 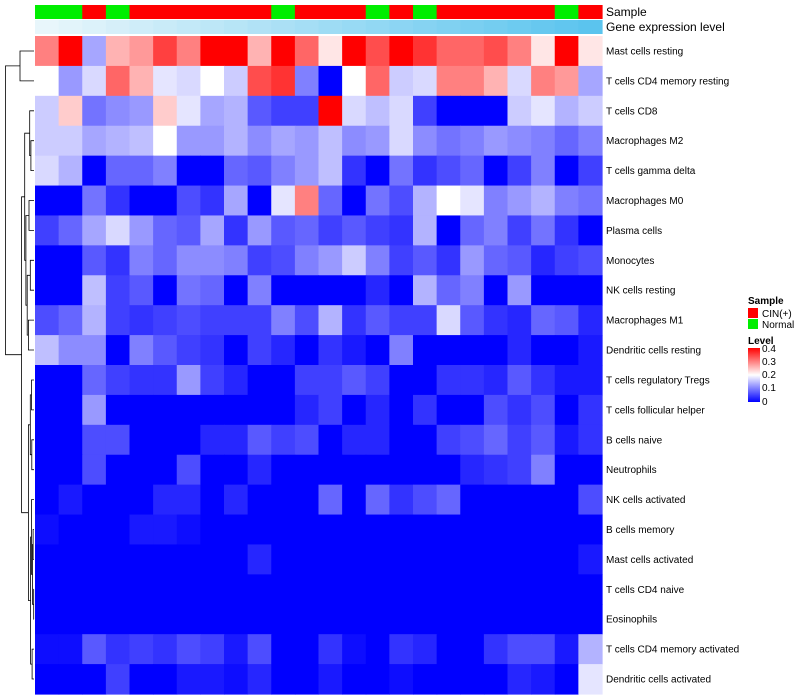 What do you see at coordinates (645, 590) in the screenshot?
I see `row-label: T cells CD4 naive` at bounding box center [645, 590].